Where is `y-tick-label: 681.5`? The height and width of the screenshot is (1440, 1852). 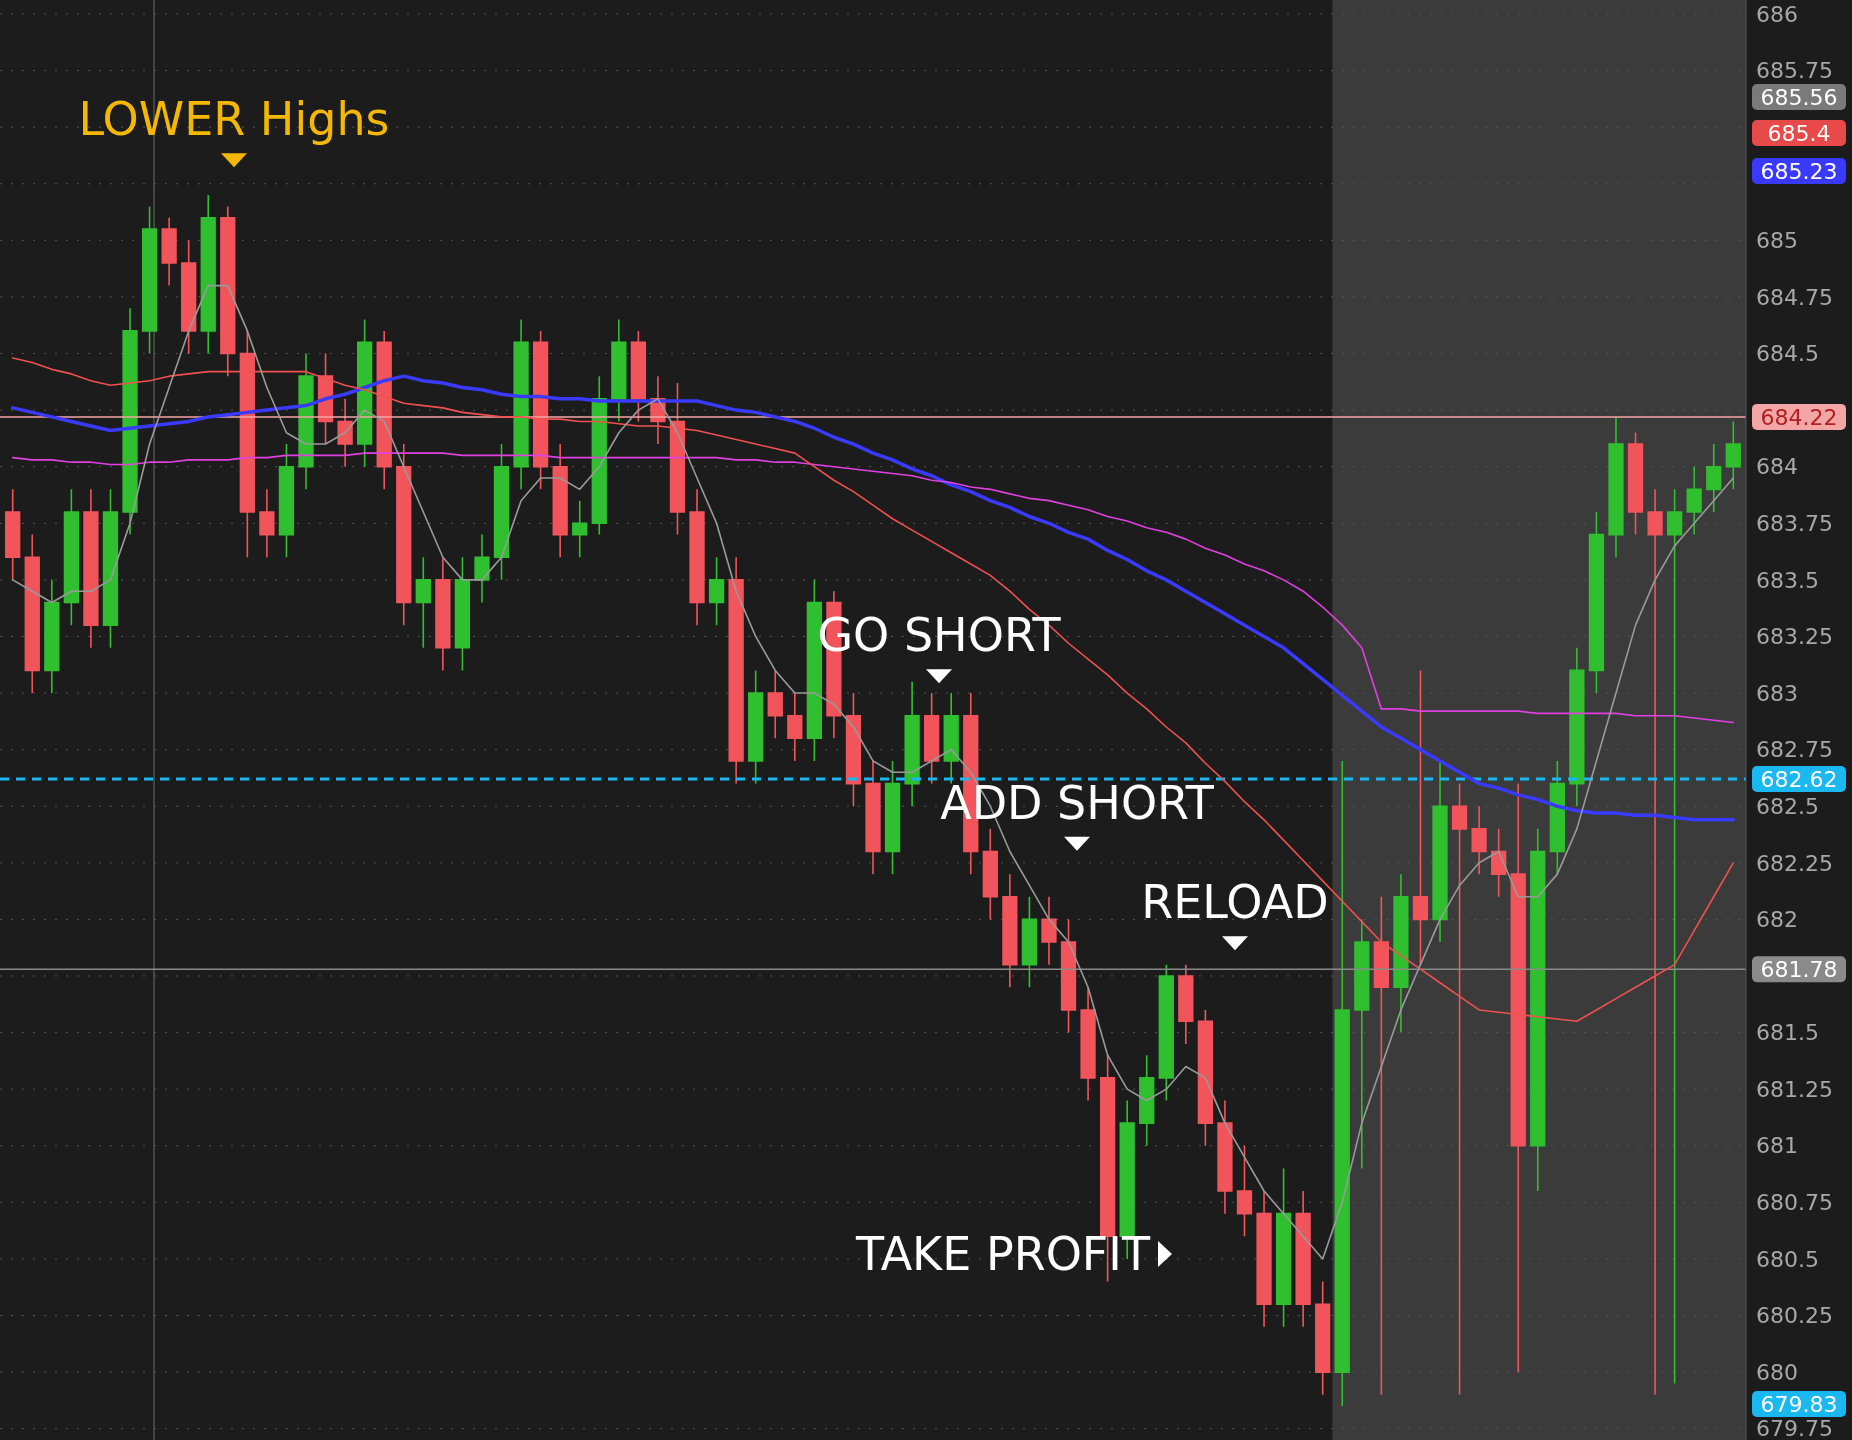 y-tick-label: 681.5 is located at coordinates (1787, 1033).